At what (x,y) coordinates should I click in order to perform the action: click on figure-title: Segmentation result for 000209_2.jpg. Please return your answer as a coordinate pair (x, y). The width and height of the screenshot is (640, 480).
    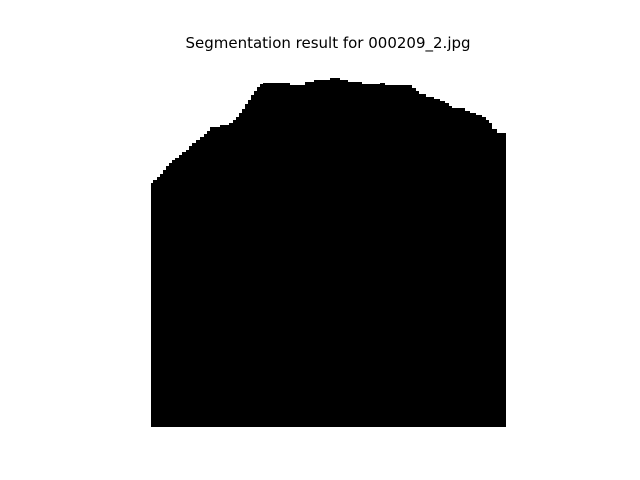
    Looking at the image, I should click on (328, 43).